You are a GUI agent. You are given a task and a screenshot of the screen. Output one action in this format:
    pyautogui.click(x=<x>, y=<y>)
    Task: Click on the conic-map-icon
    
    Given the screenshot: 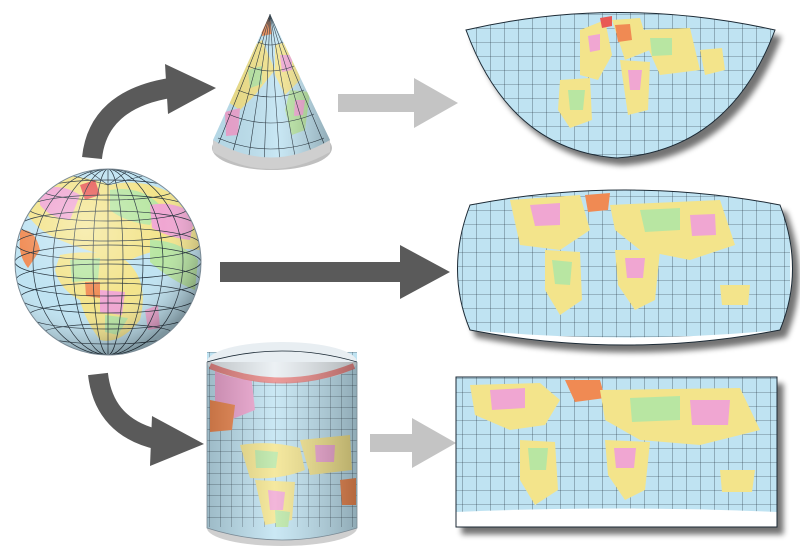 What is the action you would take?
    pyautogui.click(x=620, y=85)
    